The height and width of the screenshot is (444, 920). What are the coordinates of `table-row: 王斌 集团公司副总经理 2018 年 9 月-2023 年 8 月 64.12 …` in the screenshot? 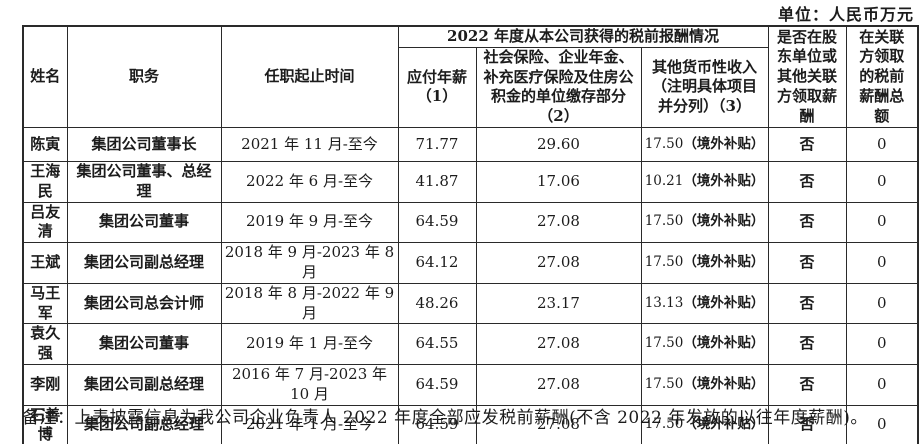 It's located at (470, 263).